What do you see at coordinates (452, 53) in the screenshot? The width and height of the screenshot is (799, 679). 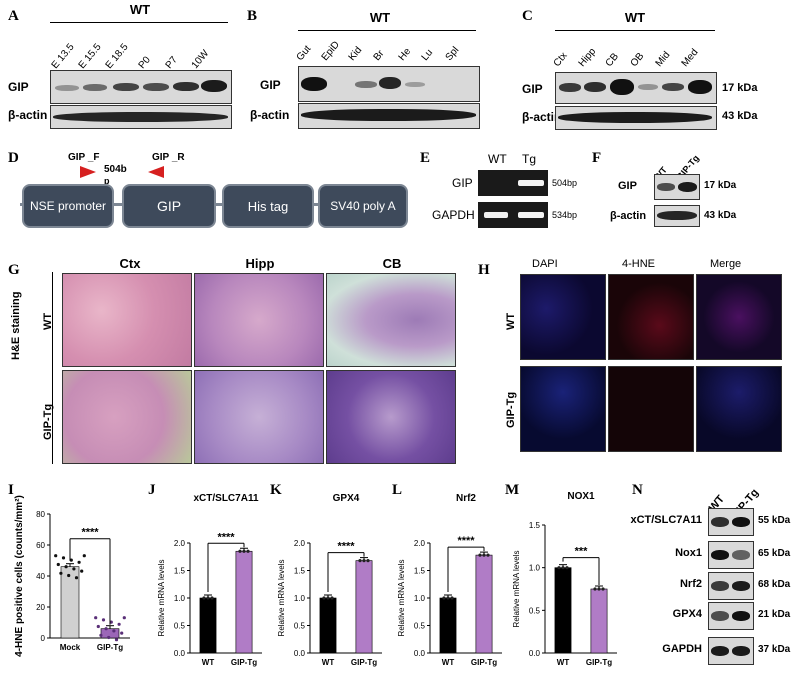 I see `lane-label: Spl` at bounding box center [452, 53].